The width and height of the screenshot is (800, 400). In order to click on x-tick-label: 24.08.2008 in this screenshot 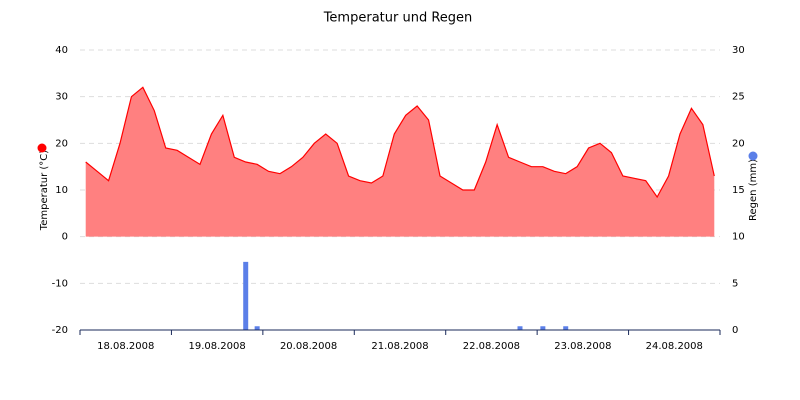, I will do `click(674, 346)`.